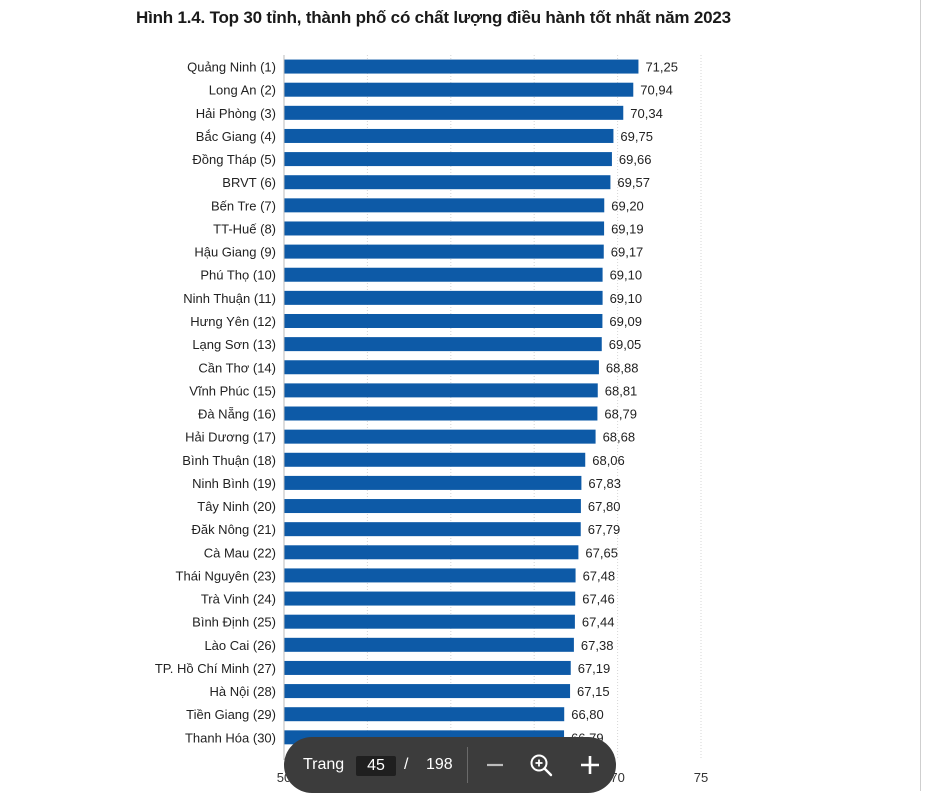 Image resolution: width=933 pixels, height=793 pixels. I want to click on value-label: 69,75, so click(636, 136).